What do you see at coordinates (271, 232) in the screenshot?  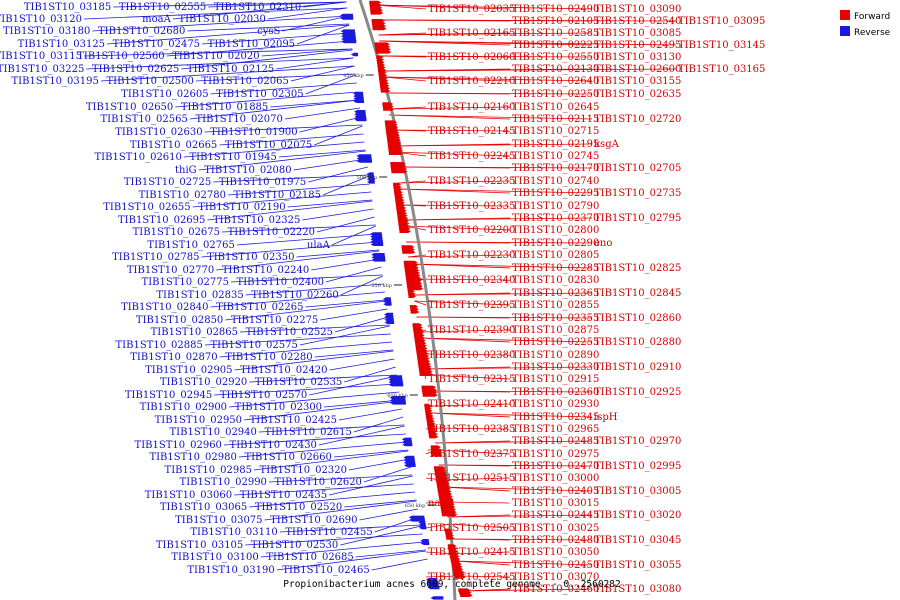 I see `reverse-gene-label: TIB1ST10_02220` at bounding box center [271, 232].